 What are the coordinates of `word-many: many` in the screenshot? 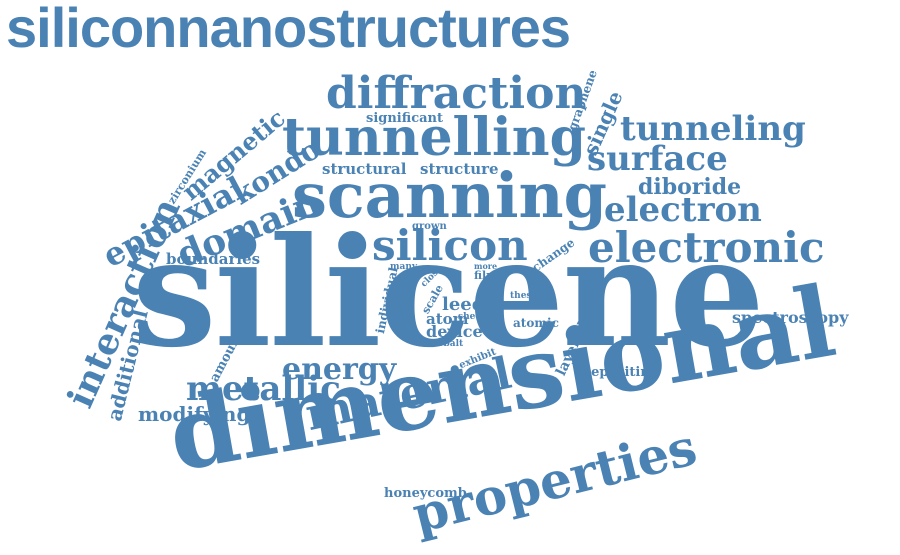 It's located at (404, 267).